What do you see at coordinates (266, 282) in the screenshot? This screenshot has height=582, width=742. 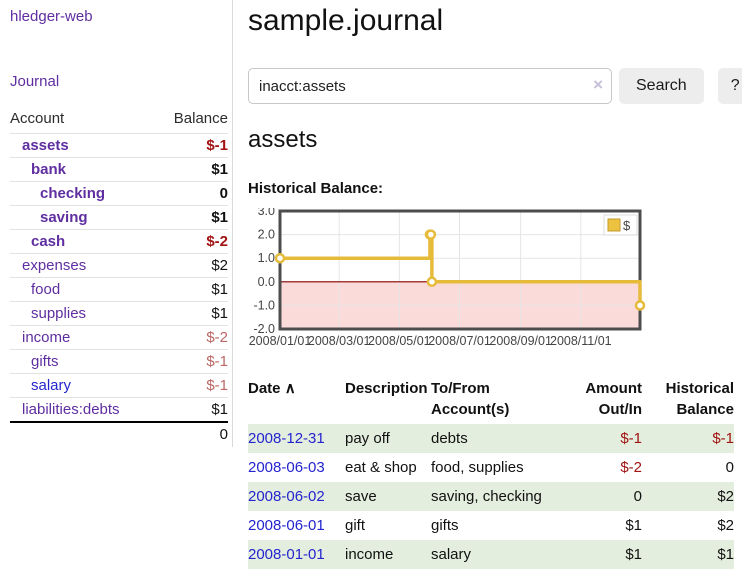 I see `svg-text: 0.0` at bounding box center [266, 282].